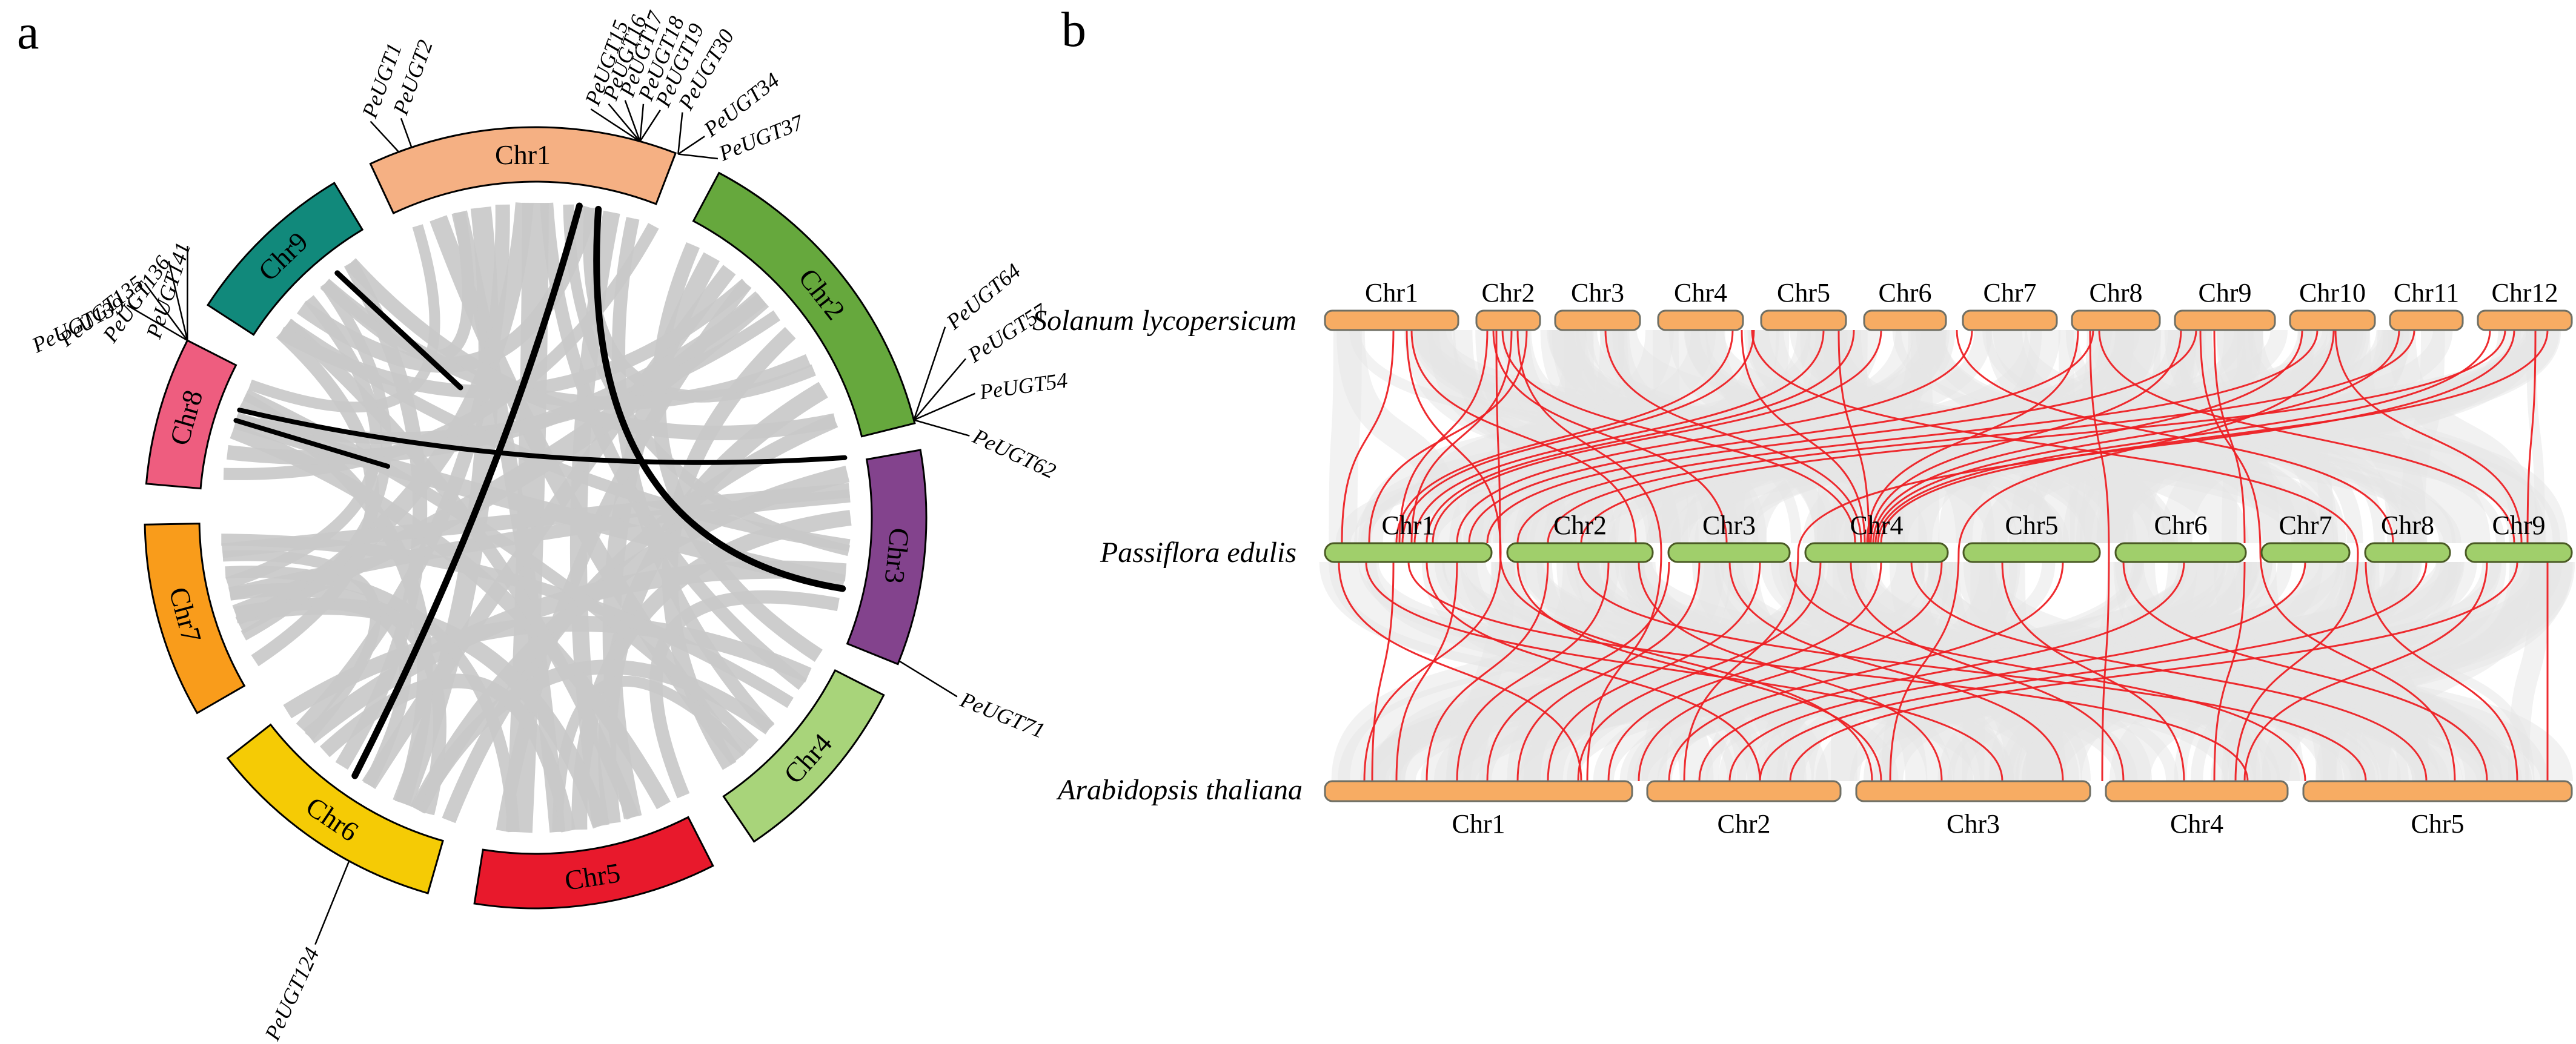  I want to click on chromosome-arc-label: Chr3, so click(897, 555).